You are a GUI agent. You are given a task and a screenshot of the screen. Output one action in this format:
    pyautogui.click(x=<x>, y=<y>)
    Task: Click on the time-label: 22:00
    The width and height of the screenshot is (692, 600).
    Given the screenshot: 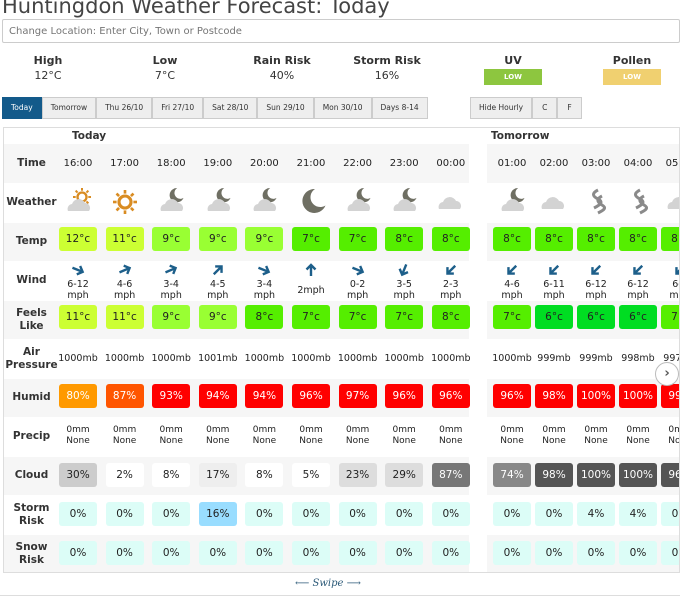 What is the action you would take?
    pyautogui.click(x=357, y=163)
    